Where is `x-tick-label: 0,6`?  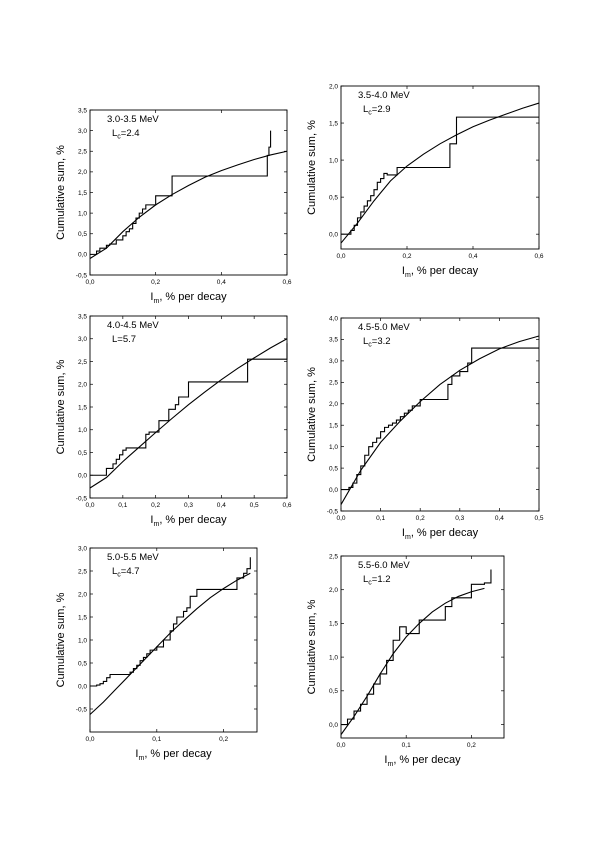 x-tick-label: 0,6 is located at coordinates (286, 505).